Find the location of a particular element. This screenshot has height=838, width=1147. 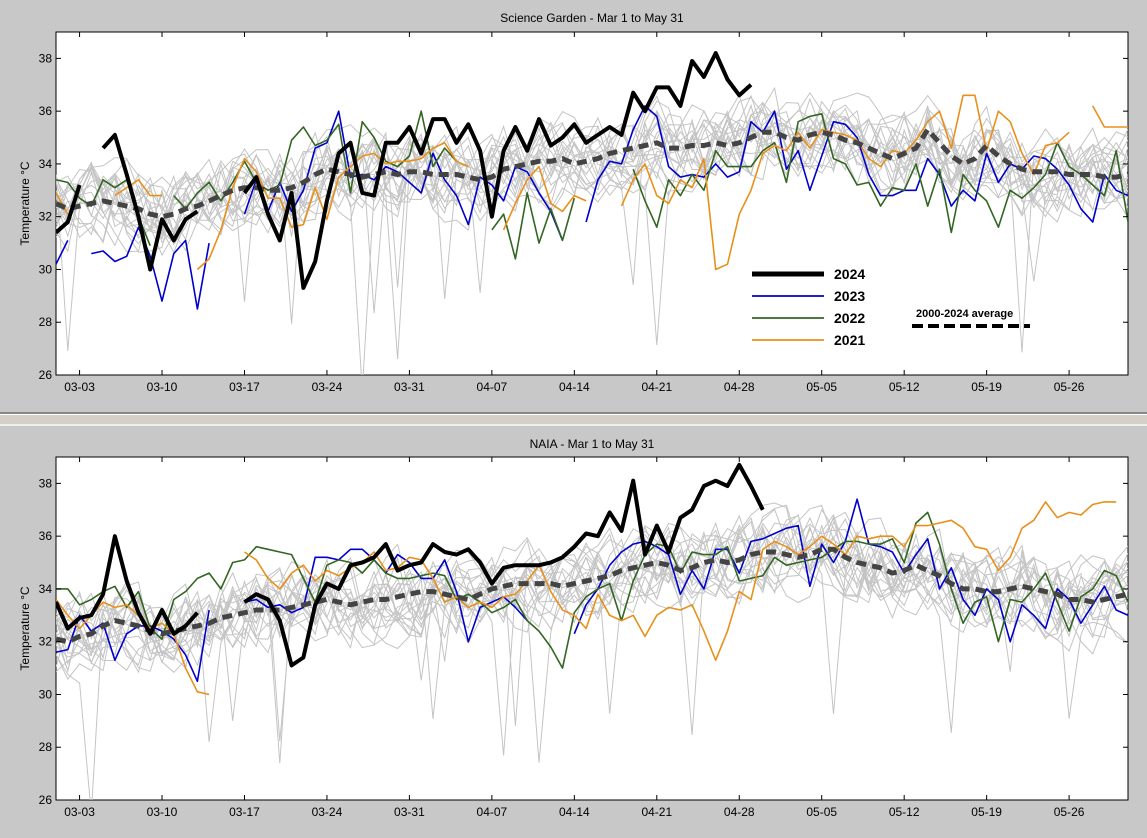

legend-label-average: 2000-2024 average is located at coordinates (964, 314).